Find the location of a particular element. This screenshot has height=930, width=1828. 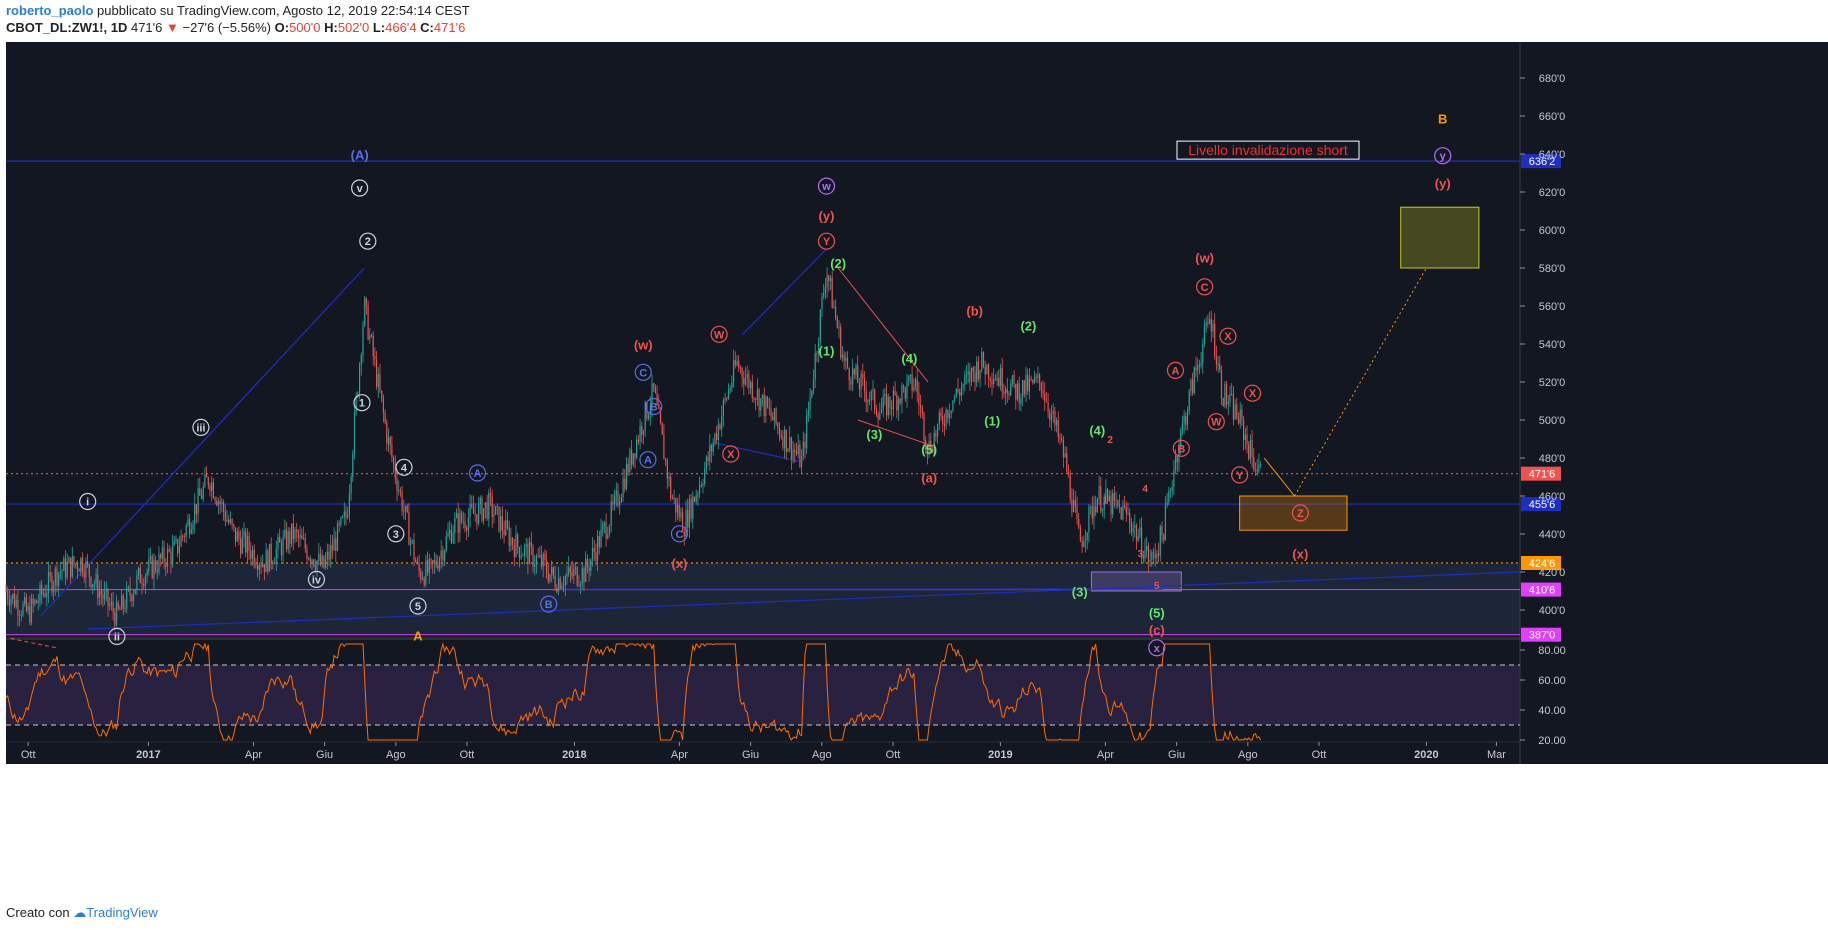

x-tick-label-4: Ago is located at coordinates (396, 755).